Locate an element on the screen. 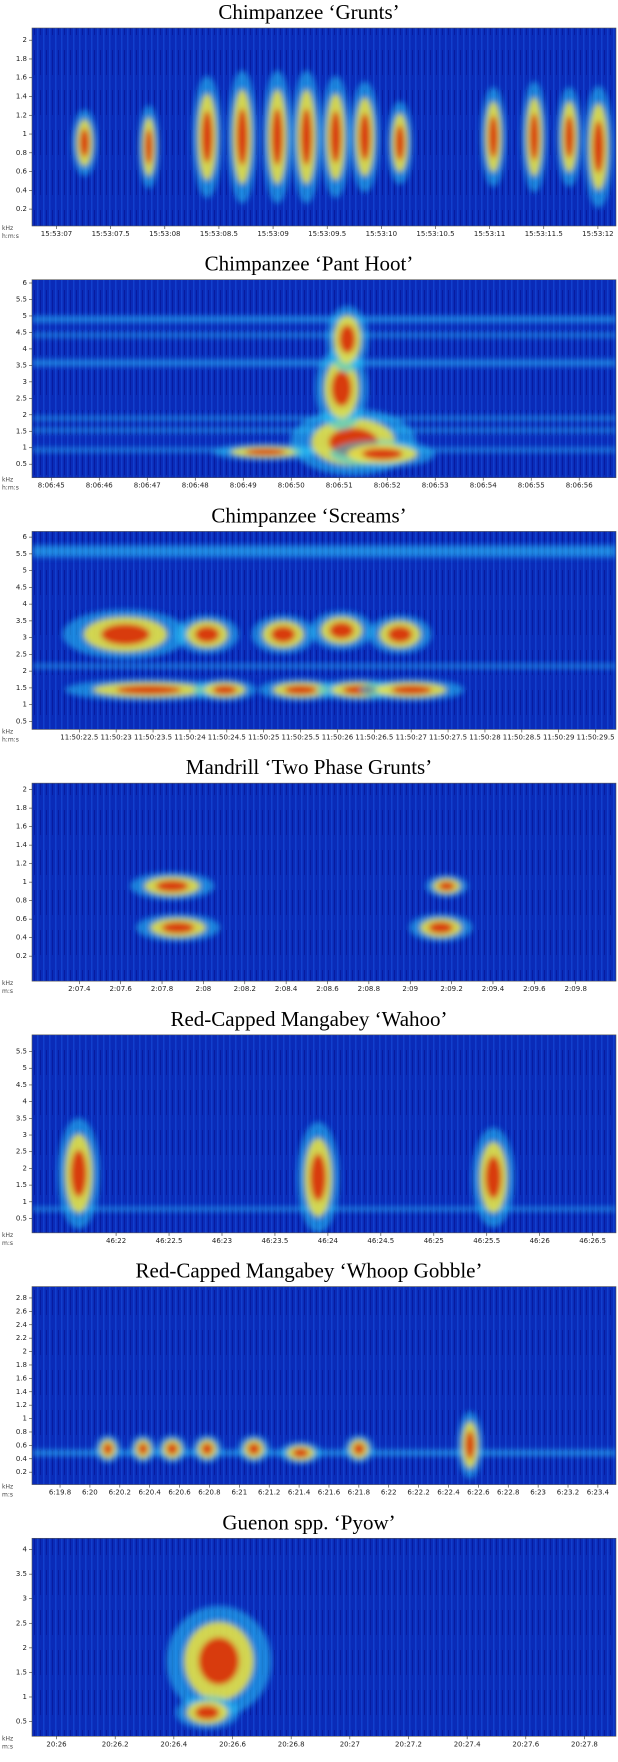 This screenshot has width=618, height=1762. y-tick-label: 1.4 is located at coordinates (22, 1392).